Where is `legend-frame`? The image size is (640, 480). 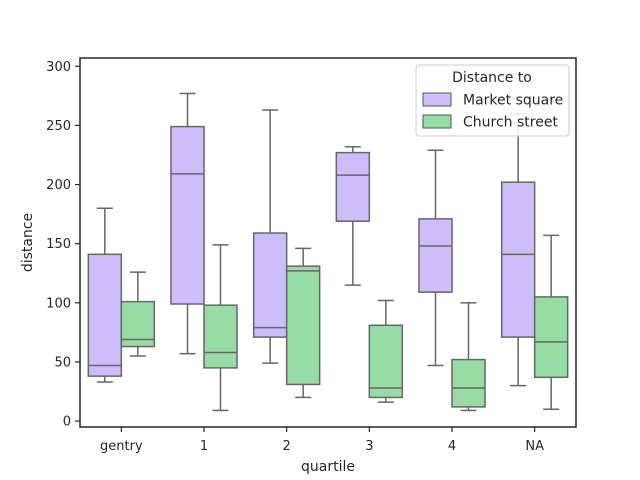
legend-frame is located at coordinates (492, 100).